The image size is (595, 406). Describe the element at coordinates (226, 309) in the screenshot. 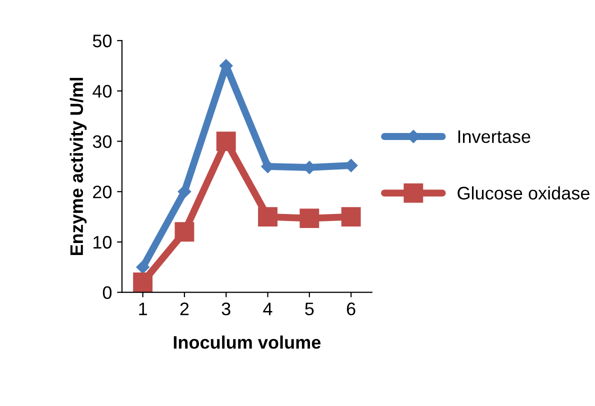

I see `x-tick-label: 3` at that location.